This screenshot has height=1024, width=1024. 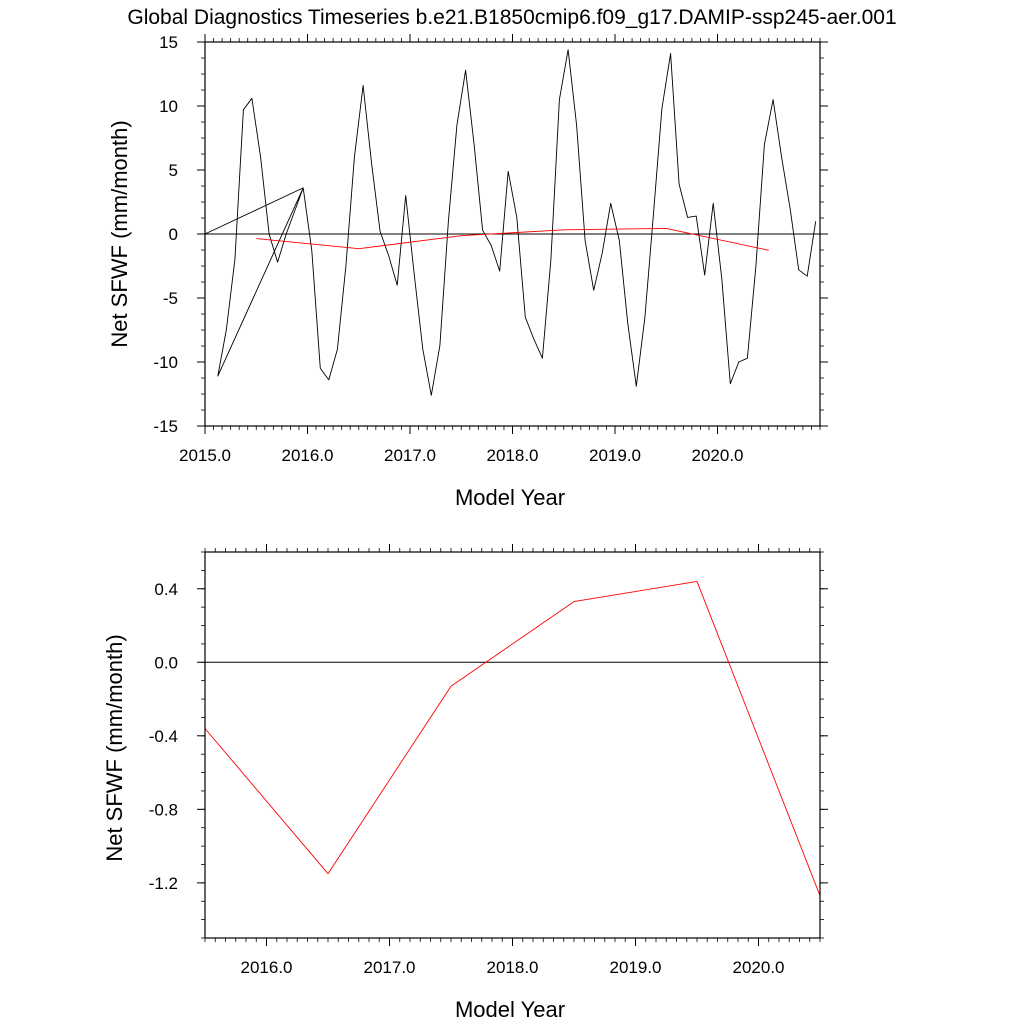 What do you see at coordinates (119, 233) in the screenshot?
I see `top-y-axis-label: Net SFWF (mm/month)` at bounding box center [119, 233].